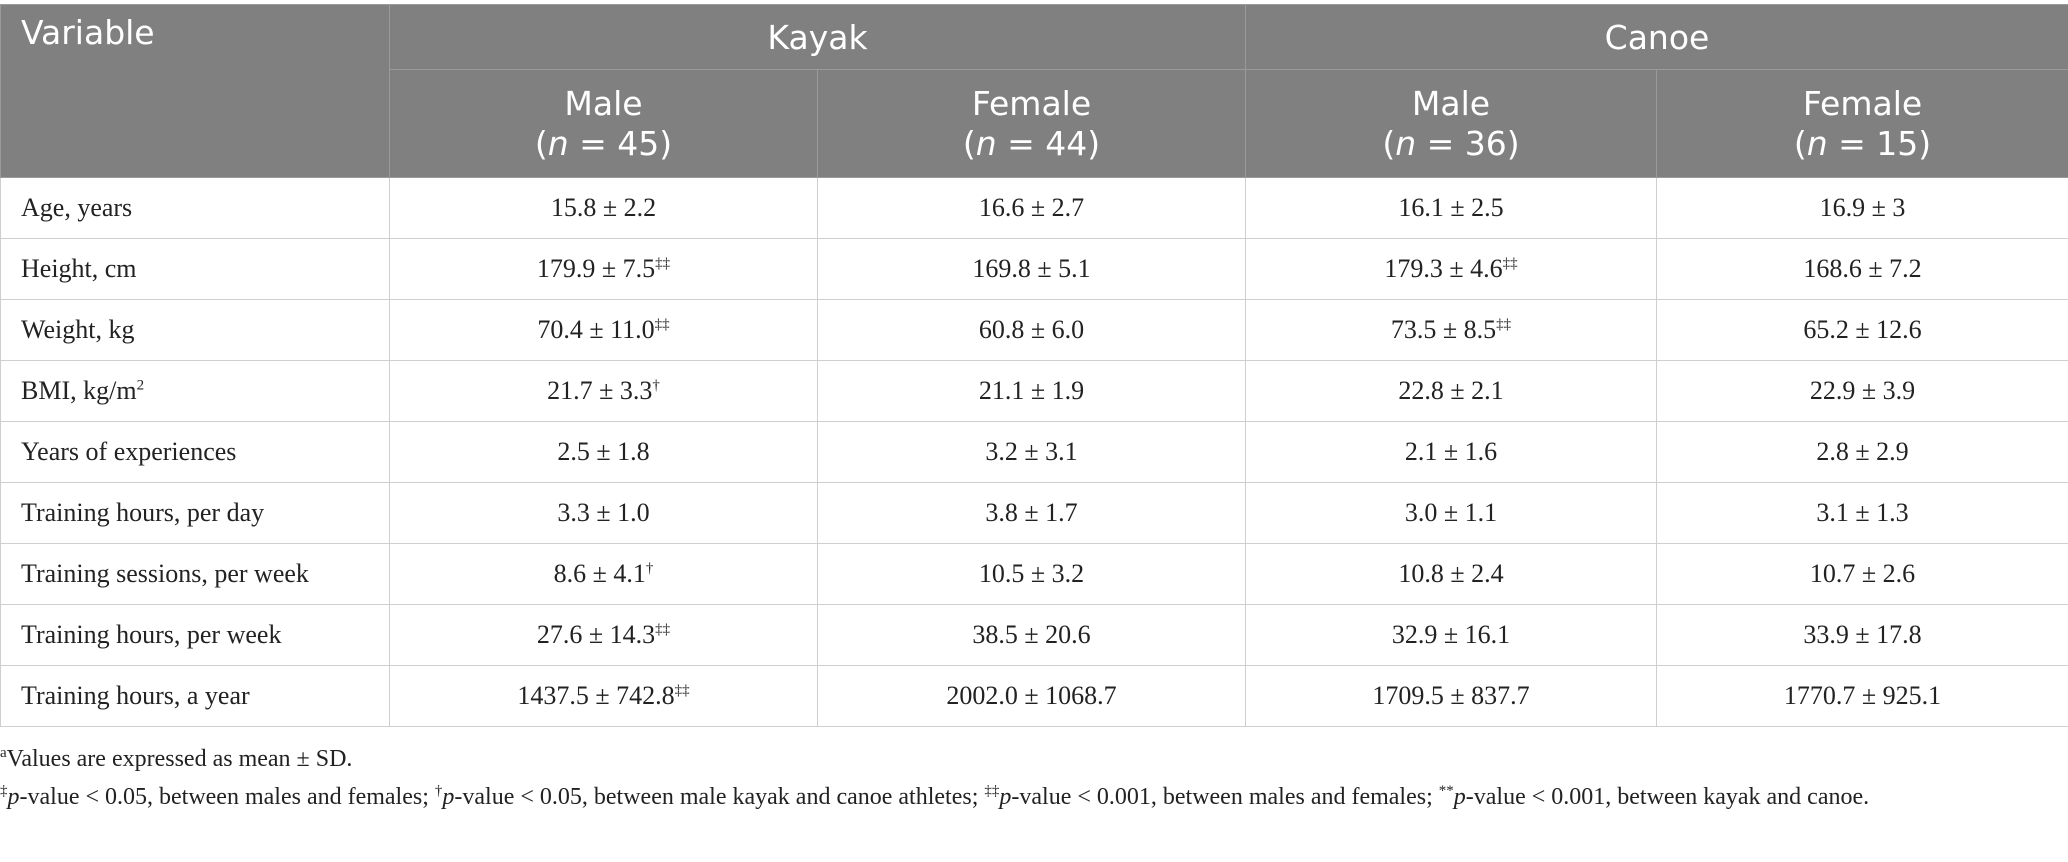 The image size is (2068, 862). Describe the element at coordinates (1031, 207) in the screenshot. I see `cell-value: 16.6 ± 2.7` at that location.